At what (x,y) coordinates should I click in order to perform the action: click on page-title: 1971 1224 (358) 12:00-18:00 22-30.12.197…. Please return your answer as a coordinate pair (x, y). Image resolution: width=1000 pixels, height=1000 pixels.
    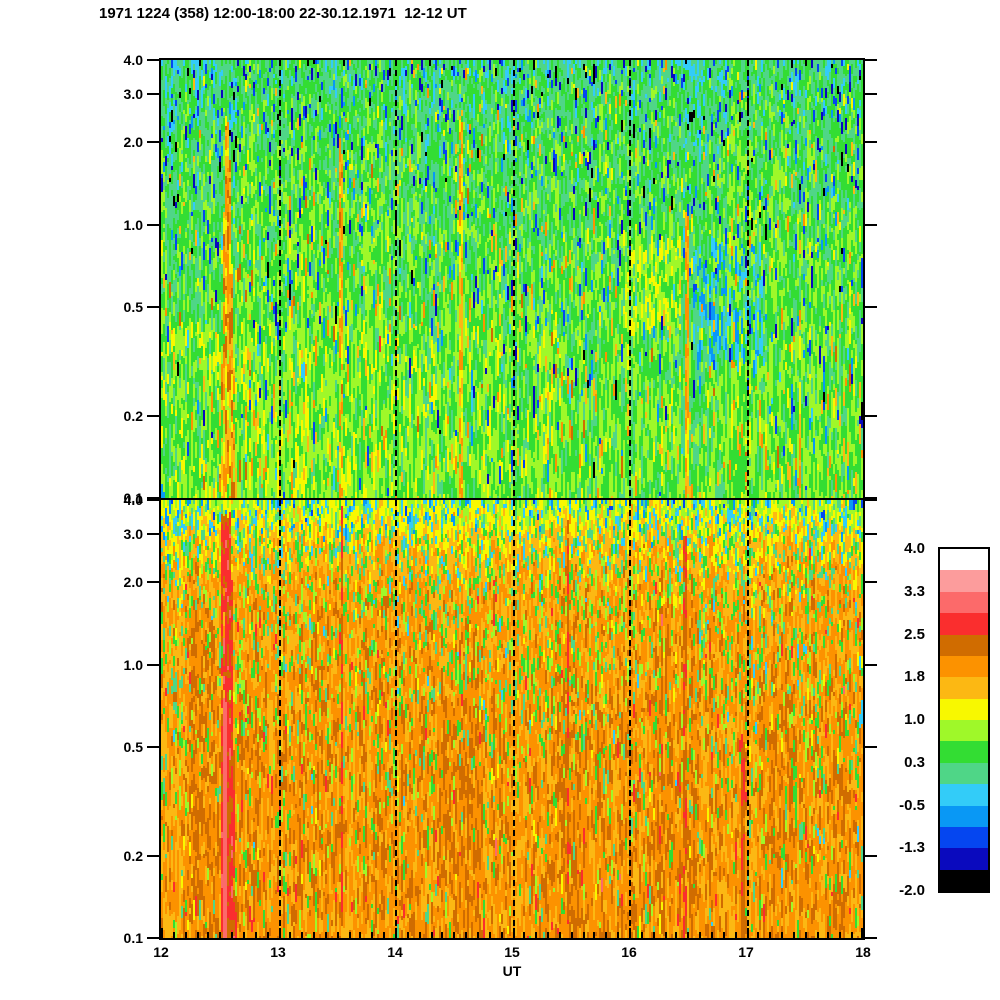
    Looking at the image, I should click on (283, 13).